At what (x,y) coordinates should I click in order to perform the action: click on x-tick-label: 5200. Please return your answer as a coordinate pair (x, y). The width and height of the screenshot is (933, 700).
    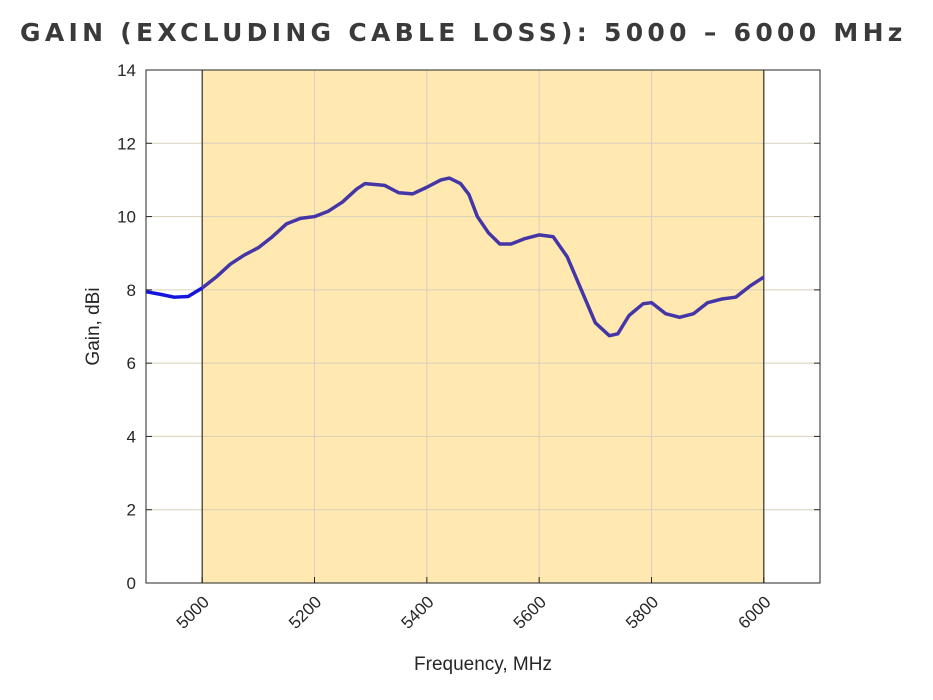
    Looking at the image, I should click on (305, 612).